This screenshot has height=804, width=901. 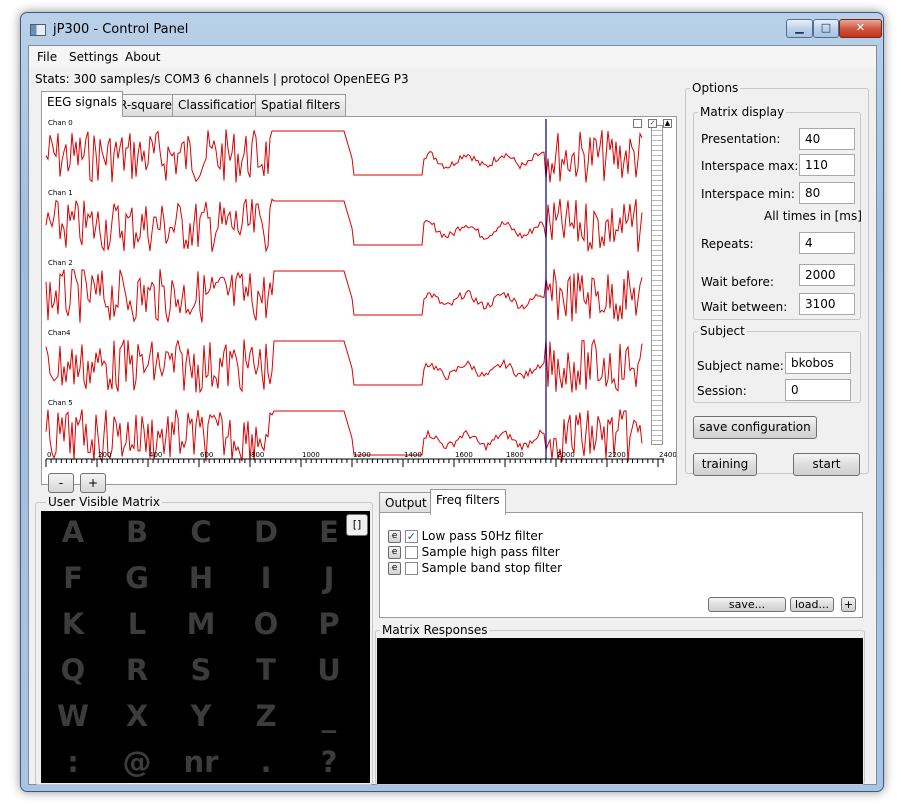 What do you see at coordinates (266, 578) in the screenshot?
I see `matrix-cell: I` at bounding box center [266, 578].